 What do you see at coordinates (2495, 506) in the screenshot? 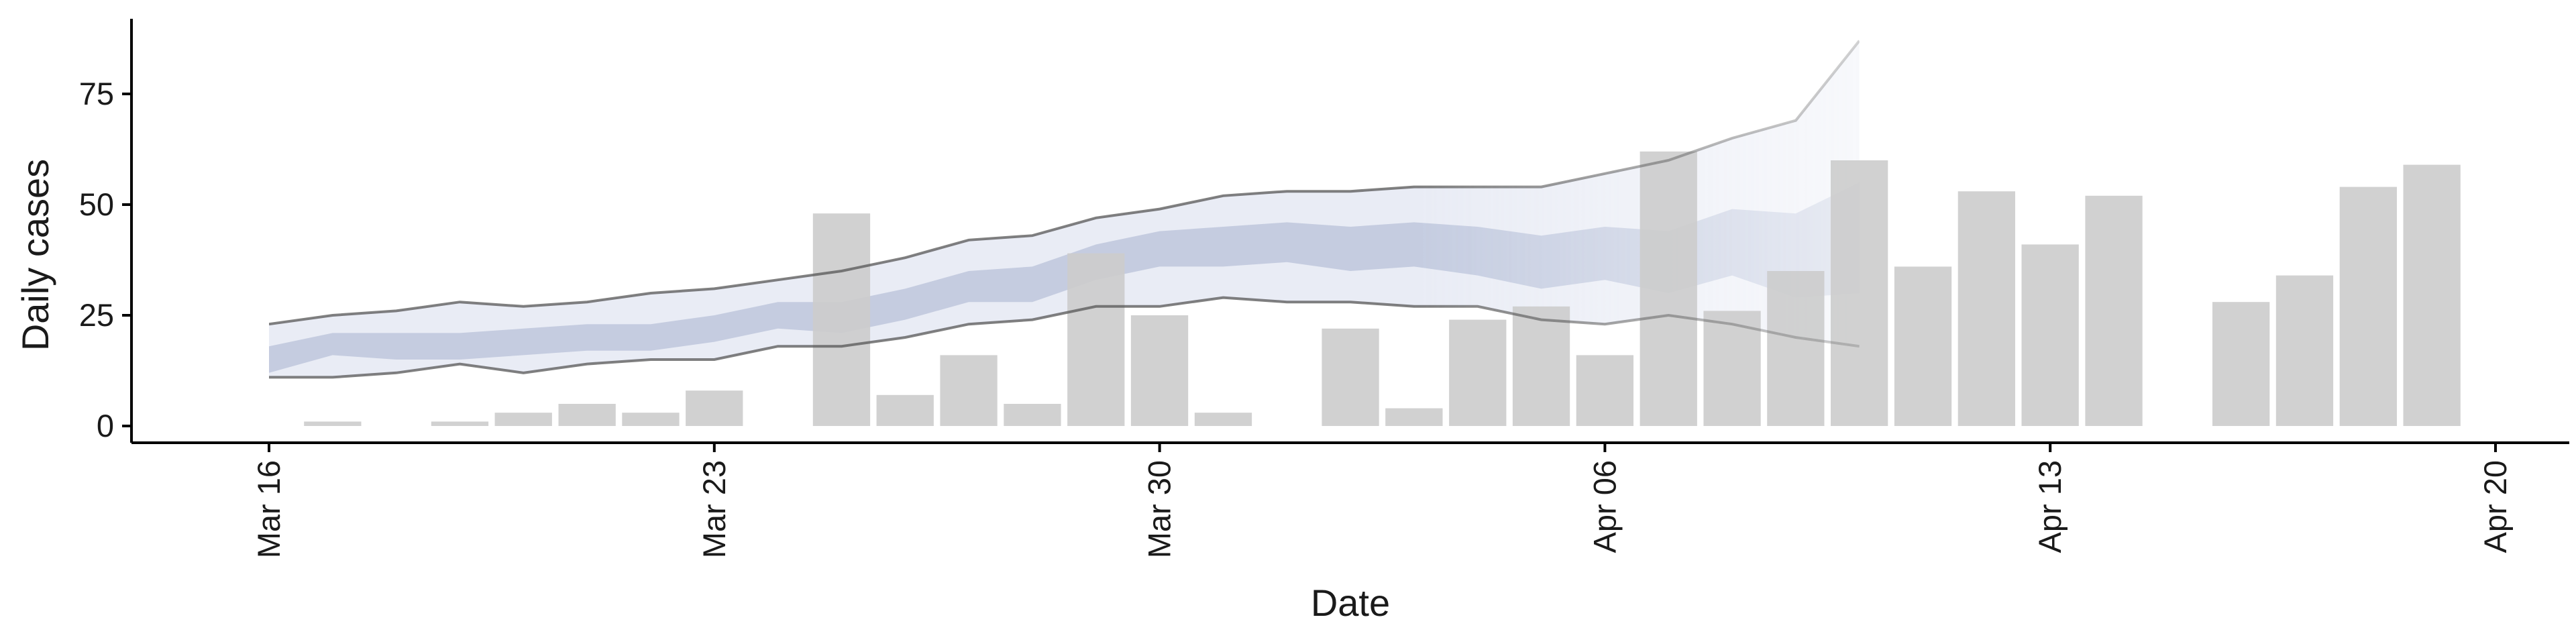
I see `x-tick-label-2020-04-20: Apr 20` at bounding box center [2495, 506].